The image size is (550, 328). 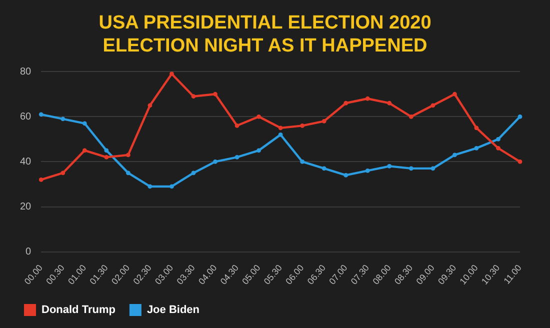 What do you see at coordinates (79, 310) in the screenshot?
I see `legend-label: Donald Trump` at bounding box center [79, 310].